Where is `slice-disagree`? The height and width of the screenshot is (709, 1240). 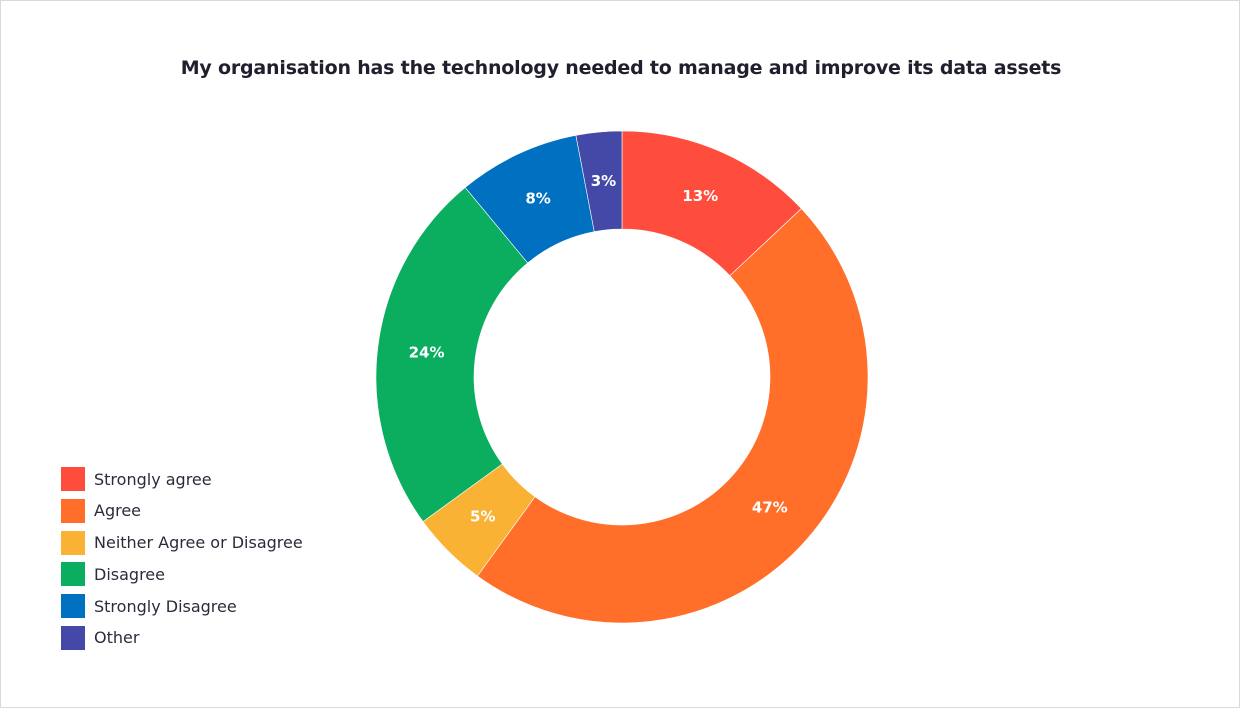 slice-disagree is located at coordinates (452, 355).